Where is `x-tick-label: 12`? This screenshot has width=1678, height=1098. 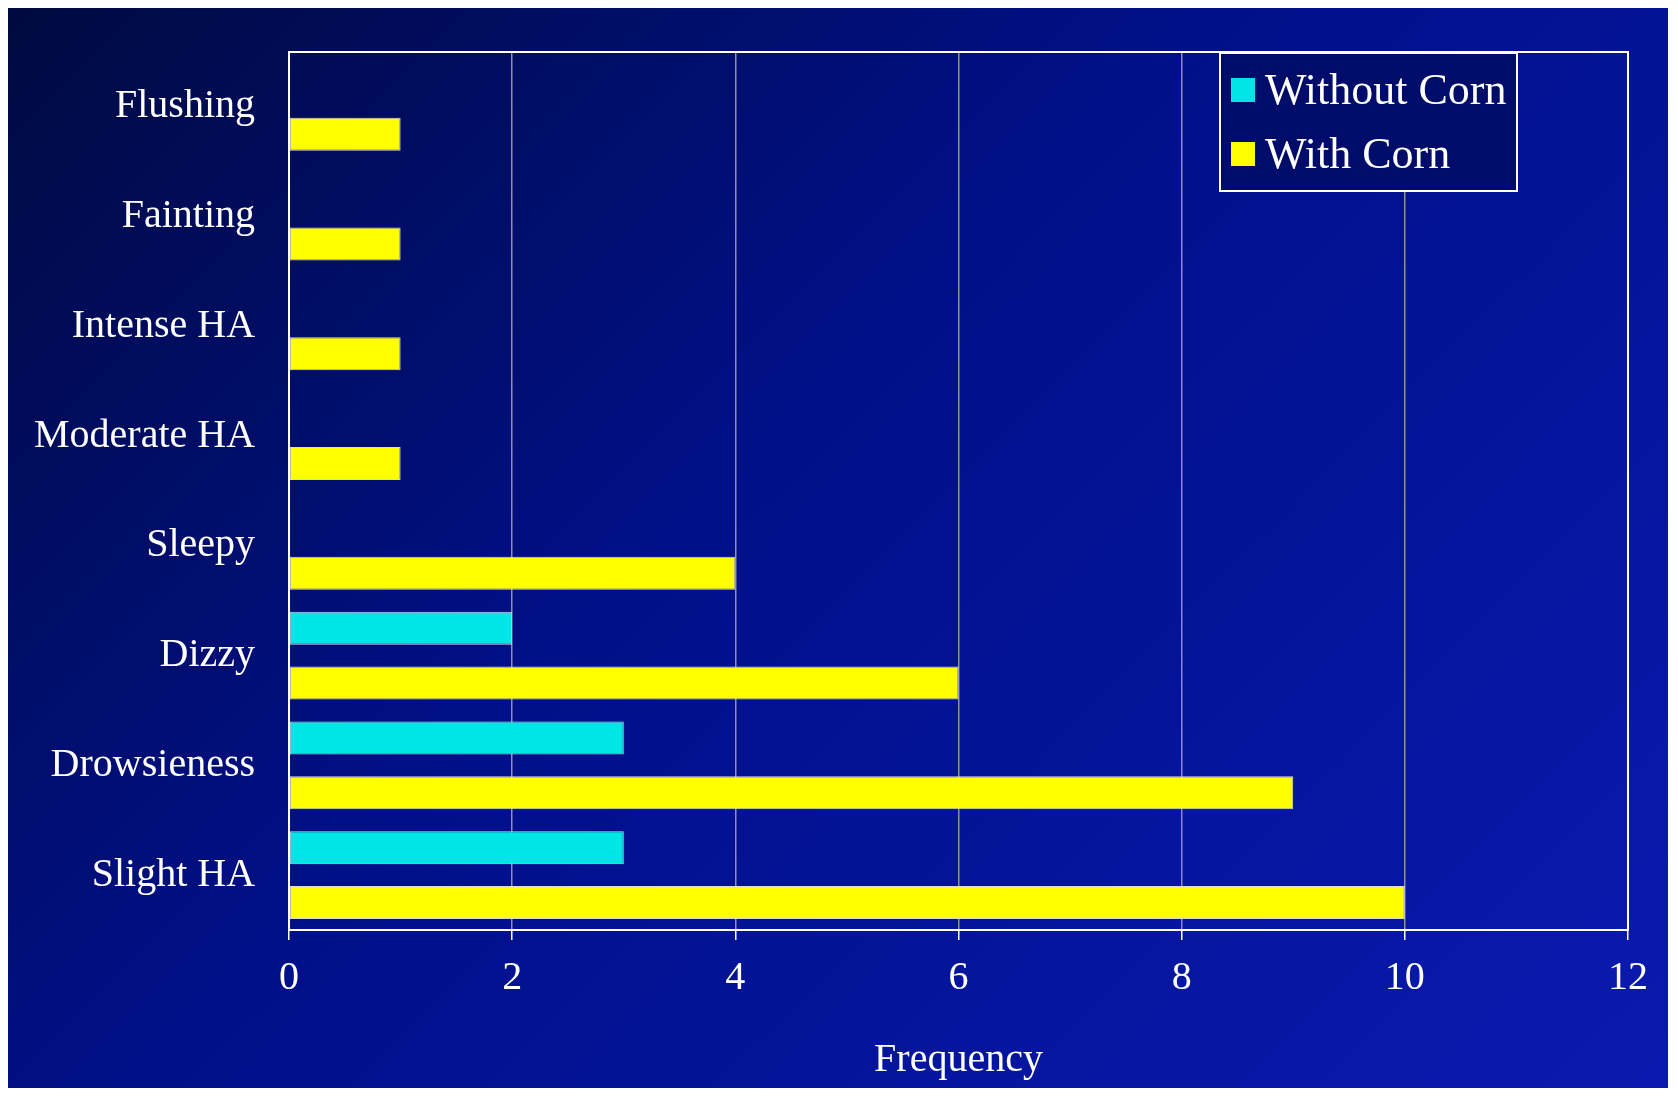
x-tick-label: 12 is located at coordinates (1628, 975).